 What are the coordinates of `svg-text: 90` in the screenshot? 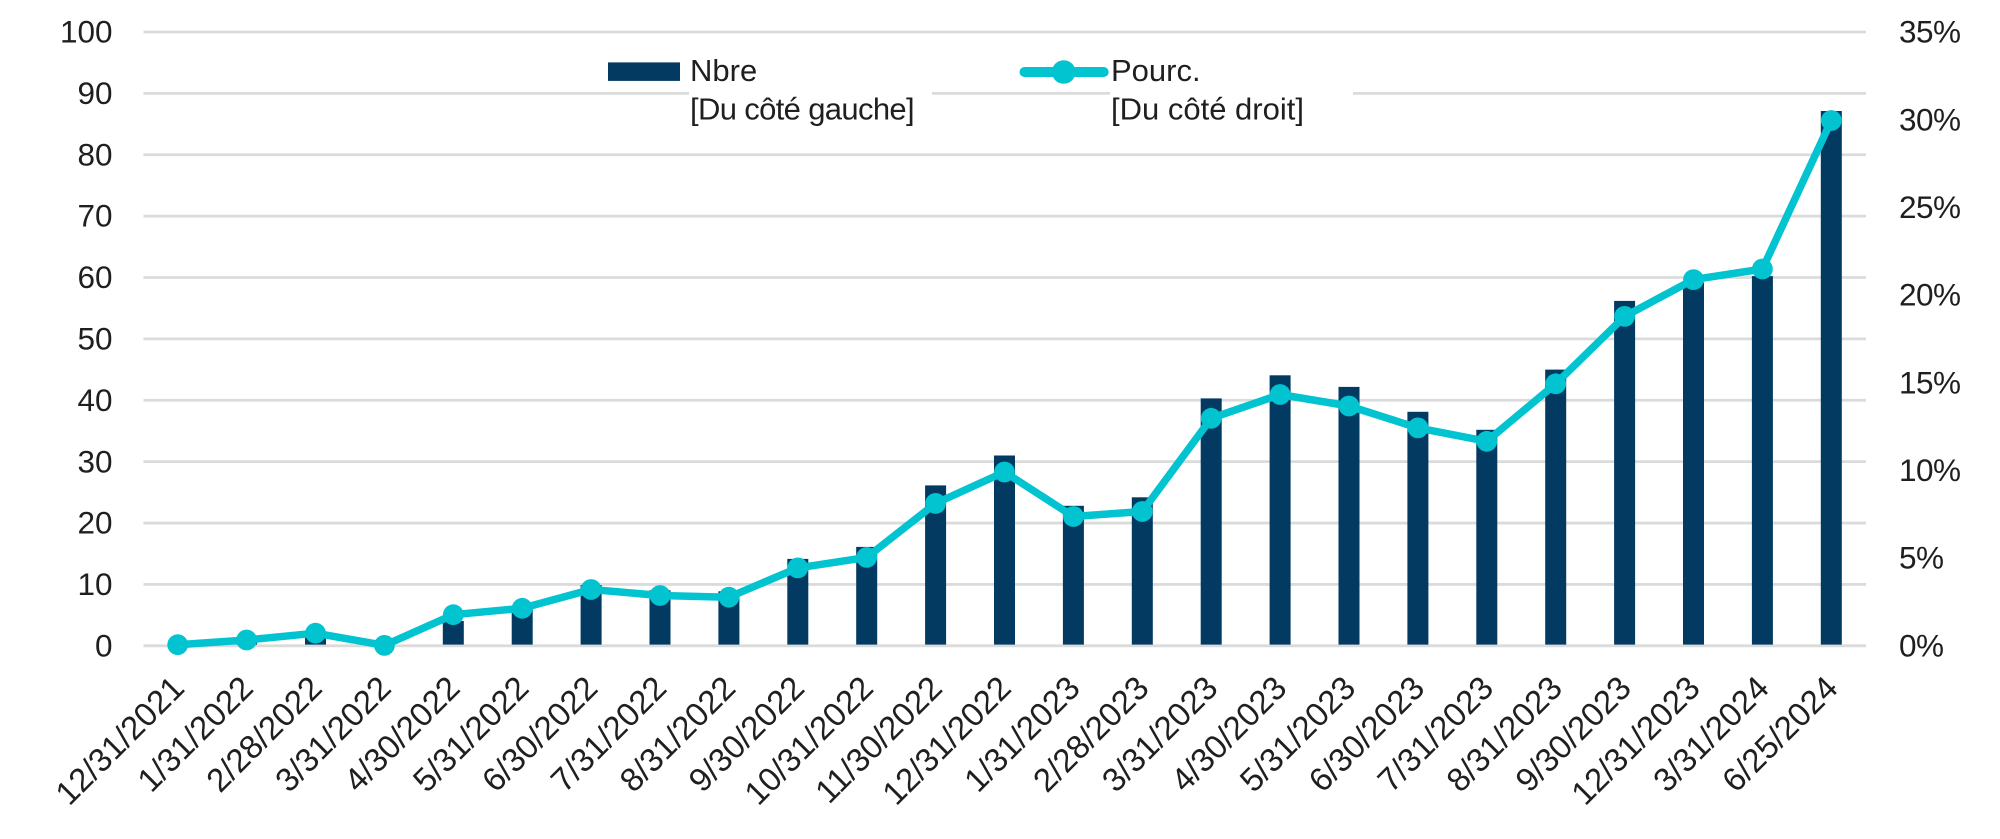 It's located at (94, 93).